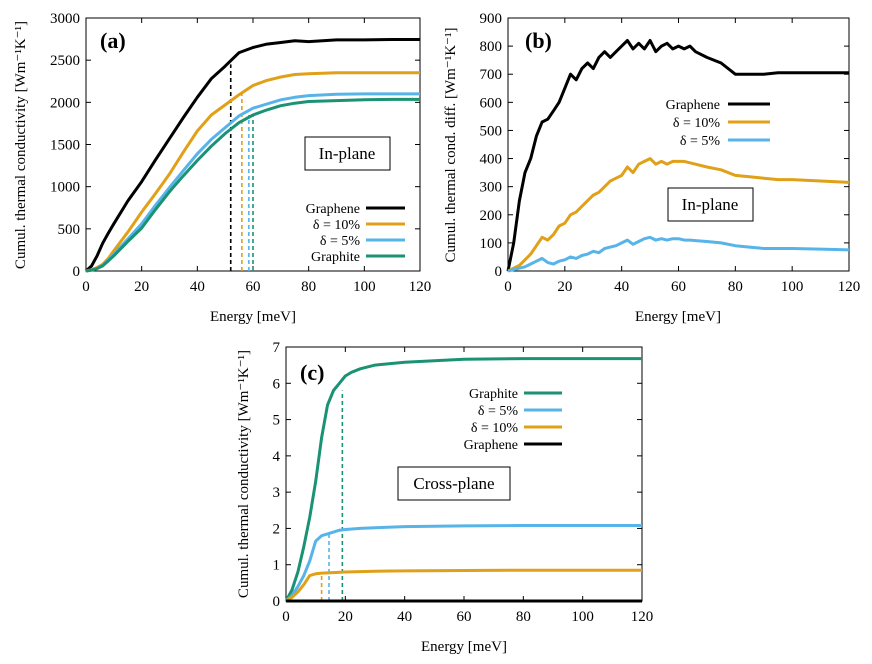 The height and width of the screenshot is (664, 872). Describe the element at coordinates (491, 75) in the screenshot. I see `panel-b-ytick-label: 700` at that location.